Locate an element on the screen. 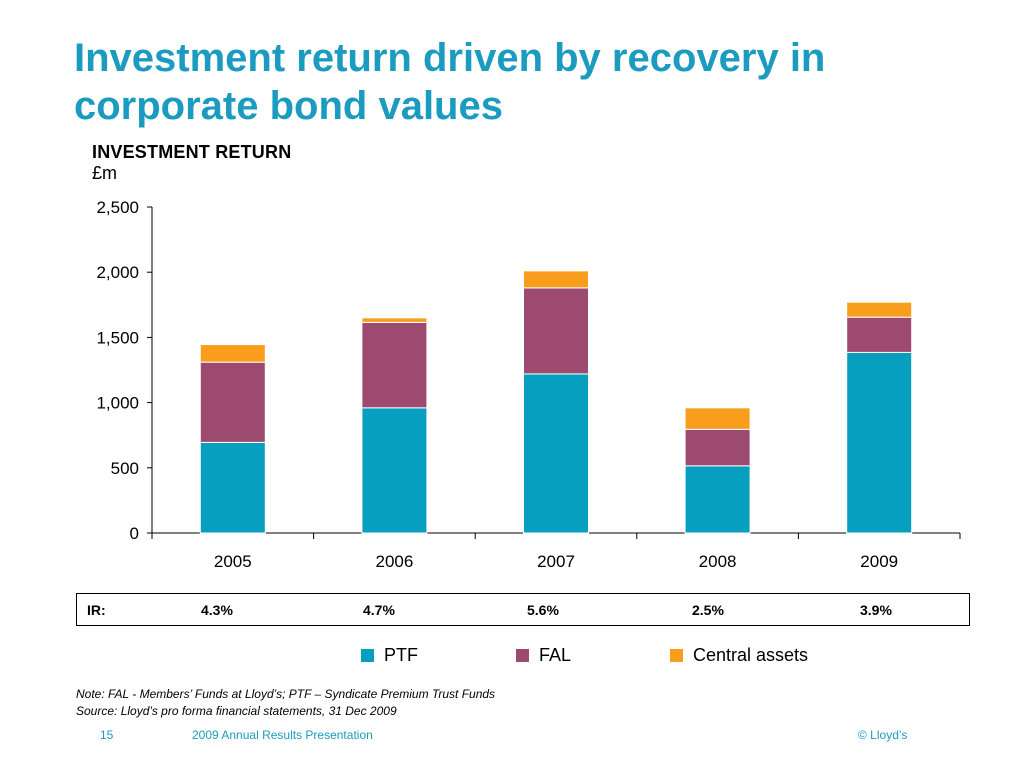 This screenshot has height=768, width=1024. x-tick-label: 2005 is located at coordinates (233, 561).